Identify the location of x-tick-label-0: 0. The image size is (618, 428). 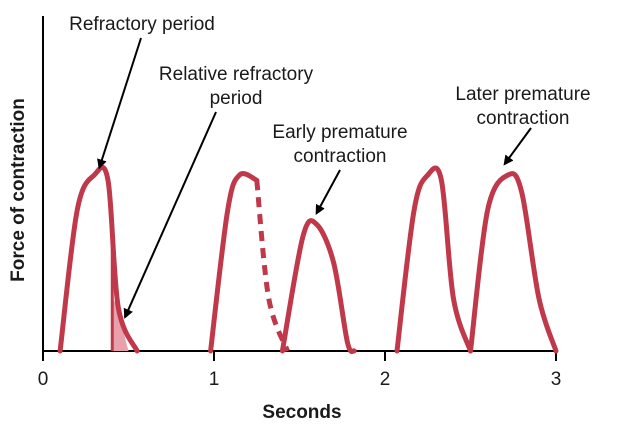
(43, 379).